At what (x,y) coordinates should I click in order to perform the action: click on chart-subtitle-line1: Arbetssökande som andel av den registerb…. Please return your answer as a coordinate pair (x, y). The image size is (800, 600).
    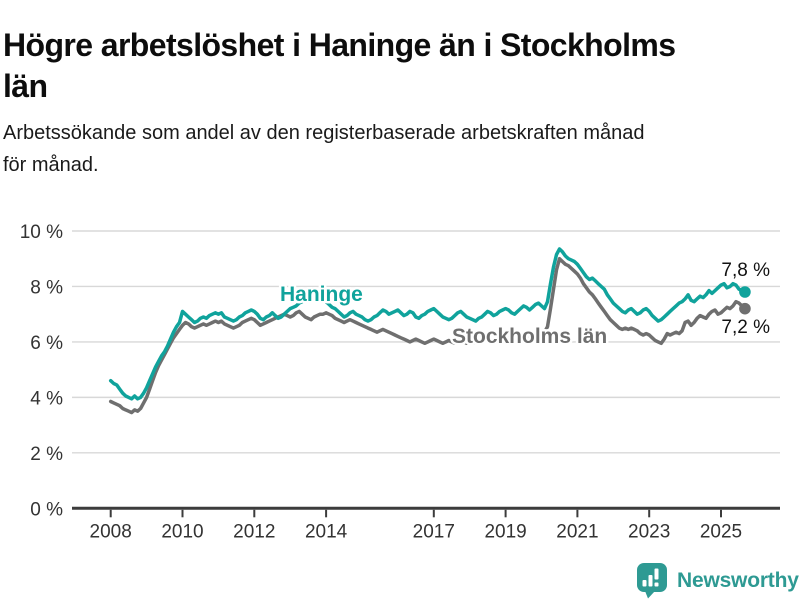
    Looking at the image, I should click on (324, 133).